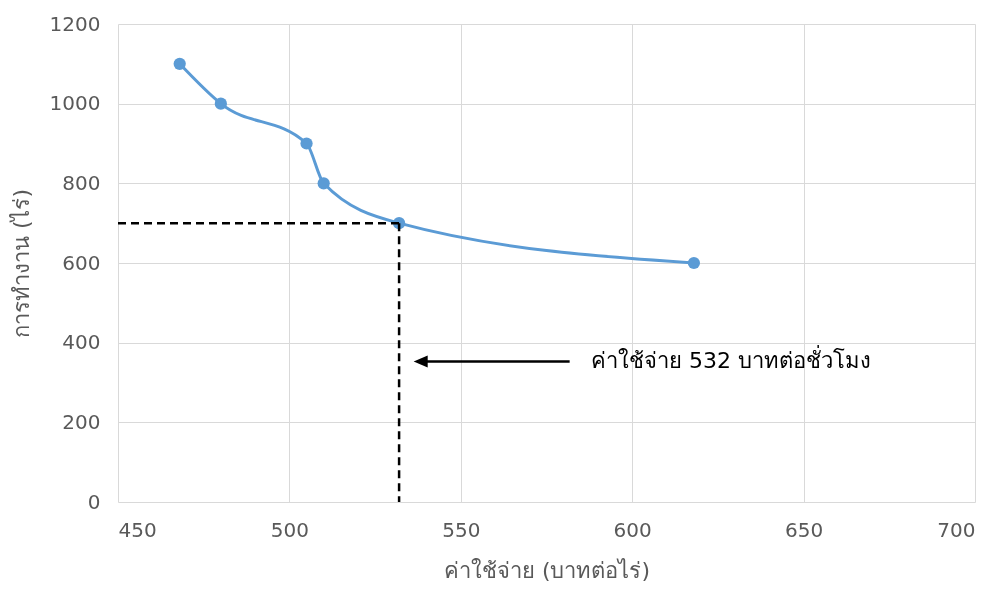  Describe the element at coordinates (81, 262) in the screenshot. I see `y-tick-label: 600` at that location.